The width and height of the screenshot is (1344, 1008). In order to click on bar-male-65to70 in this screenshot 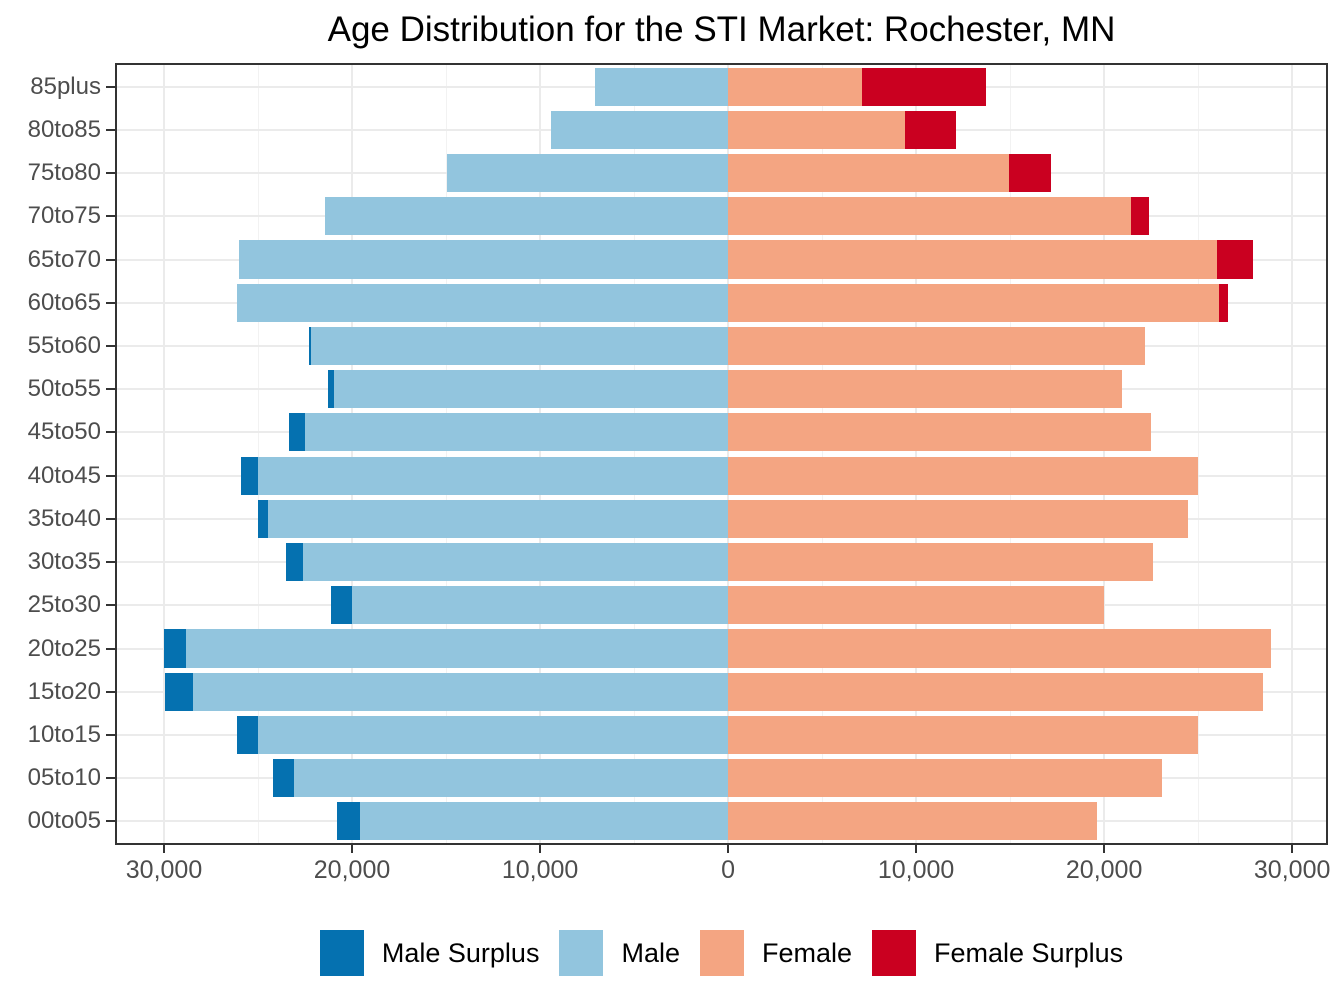, I will do `click(484, 259)`.